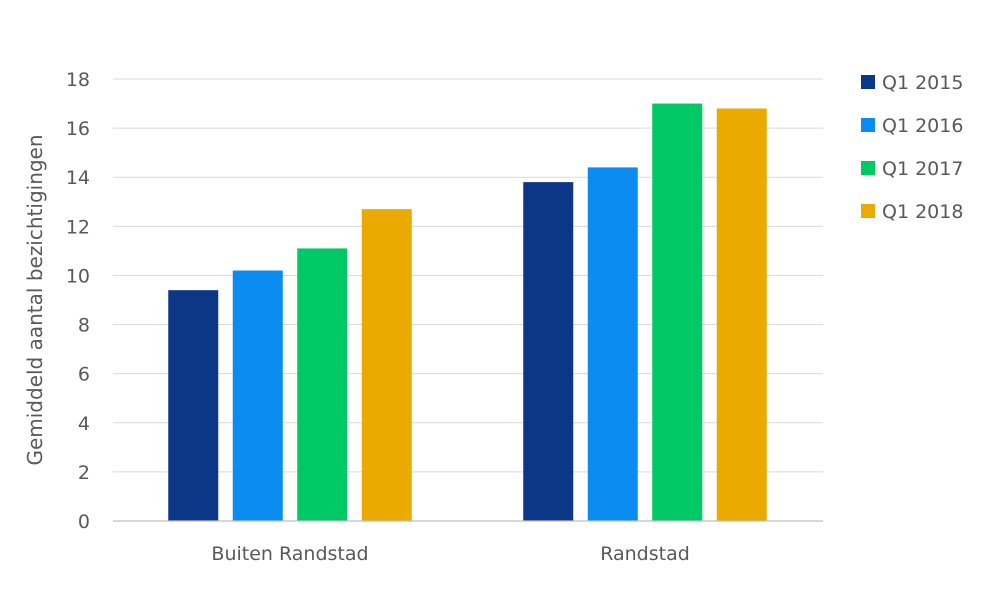  What do you see at coordinates (78, 178) in the screenshot?
I see `y-tick-label: 14` at bounding box center [78, 178].